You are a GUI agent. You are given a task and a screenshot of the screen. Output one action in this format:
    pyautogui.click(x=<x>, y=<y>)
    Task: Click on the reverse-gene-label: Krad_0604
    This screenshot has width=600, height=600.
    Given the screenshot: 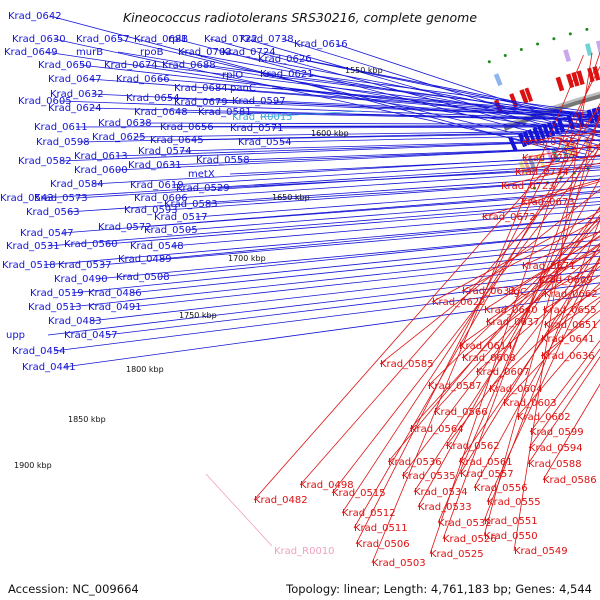 What is the action you would take?
    pyautogui.click(x=516, y=389)
    